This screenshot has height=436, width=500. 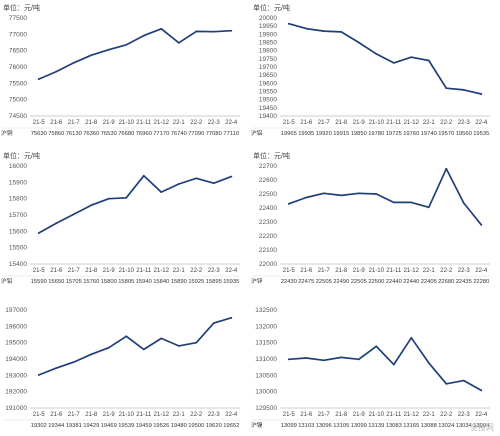 I want to click on y-tick-label: 77000, so click(x=18, y=34).